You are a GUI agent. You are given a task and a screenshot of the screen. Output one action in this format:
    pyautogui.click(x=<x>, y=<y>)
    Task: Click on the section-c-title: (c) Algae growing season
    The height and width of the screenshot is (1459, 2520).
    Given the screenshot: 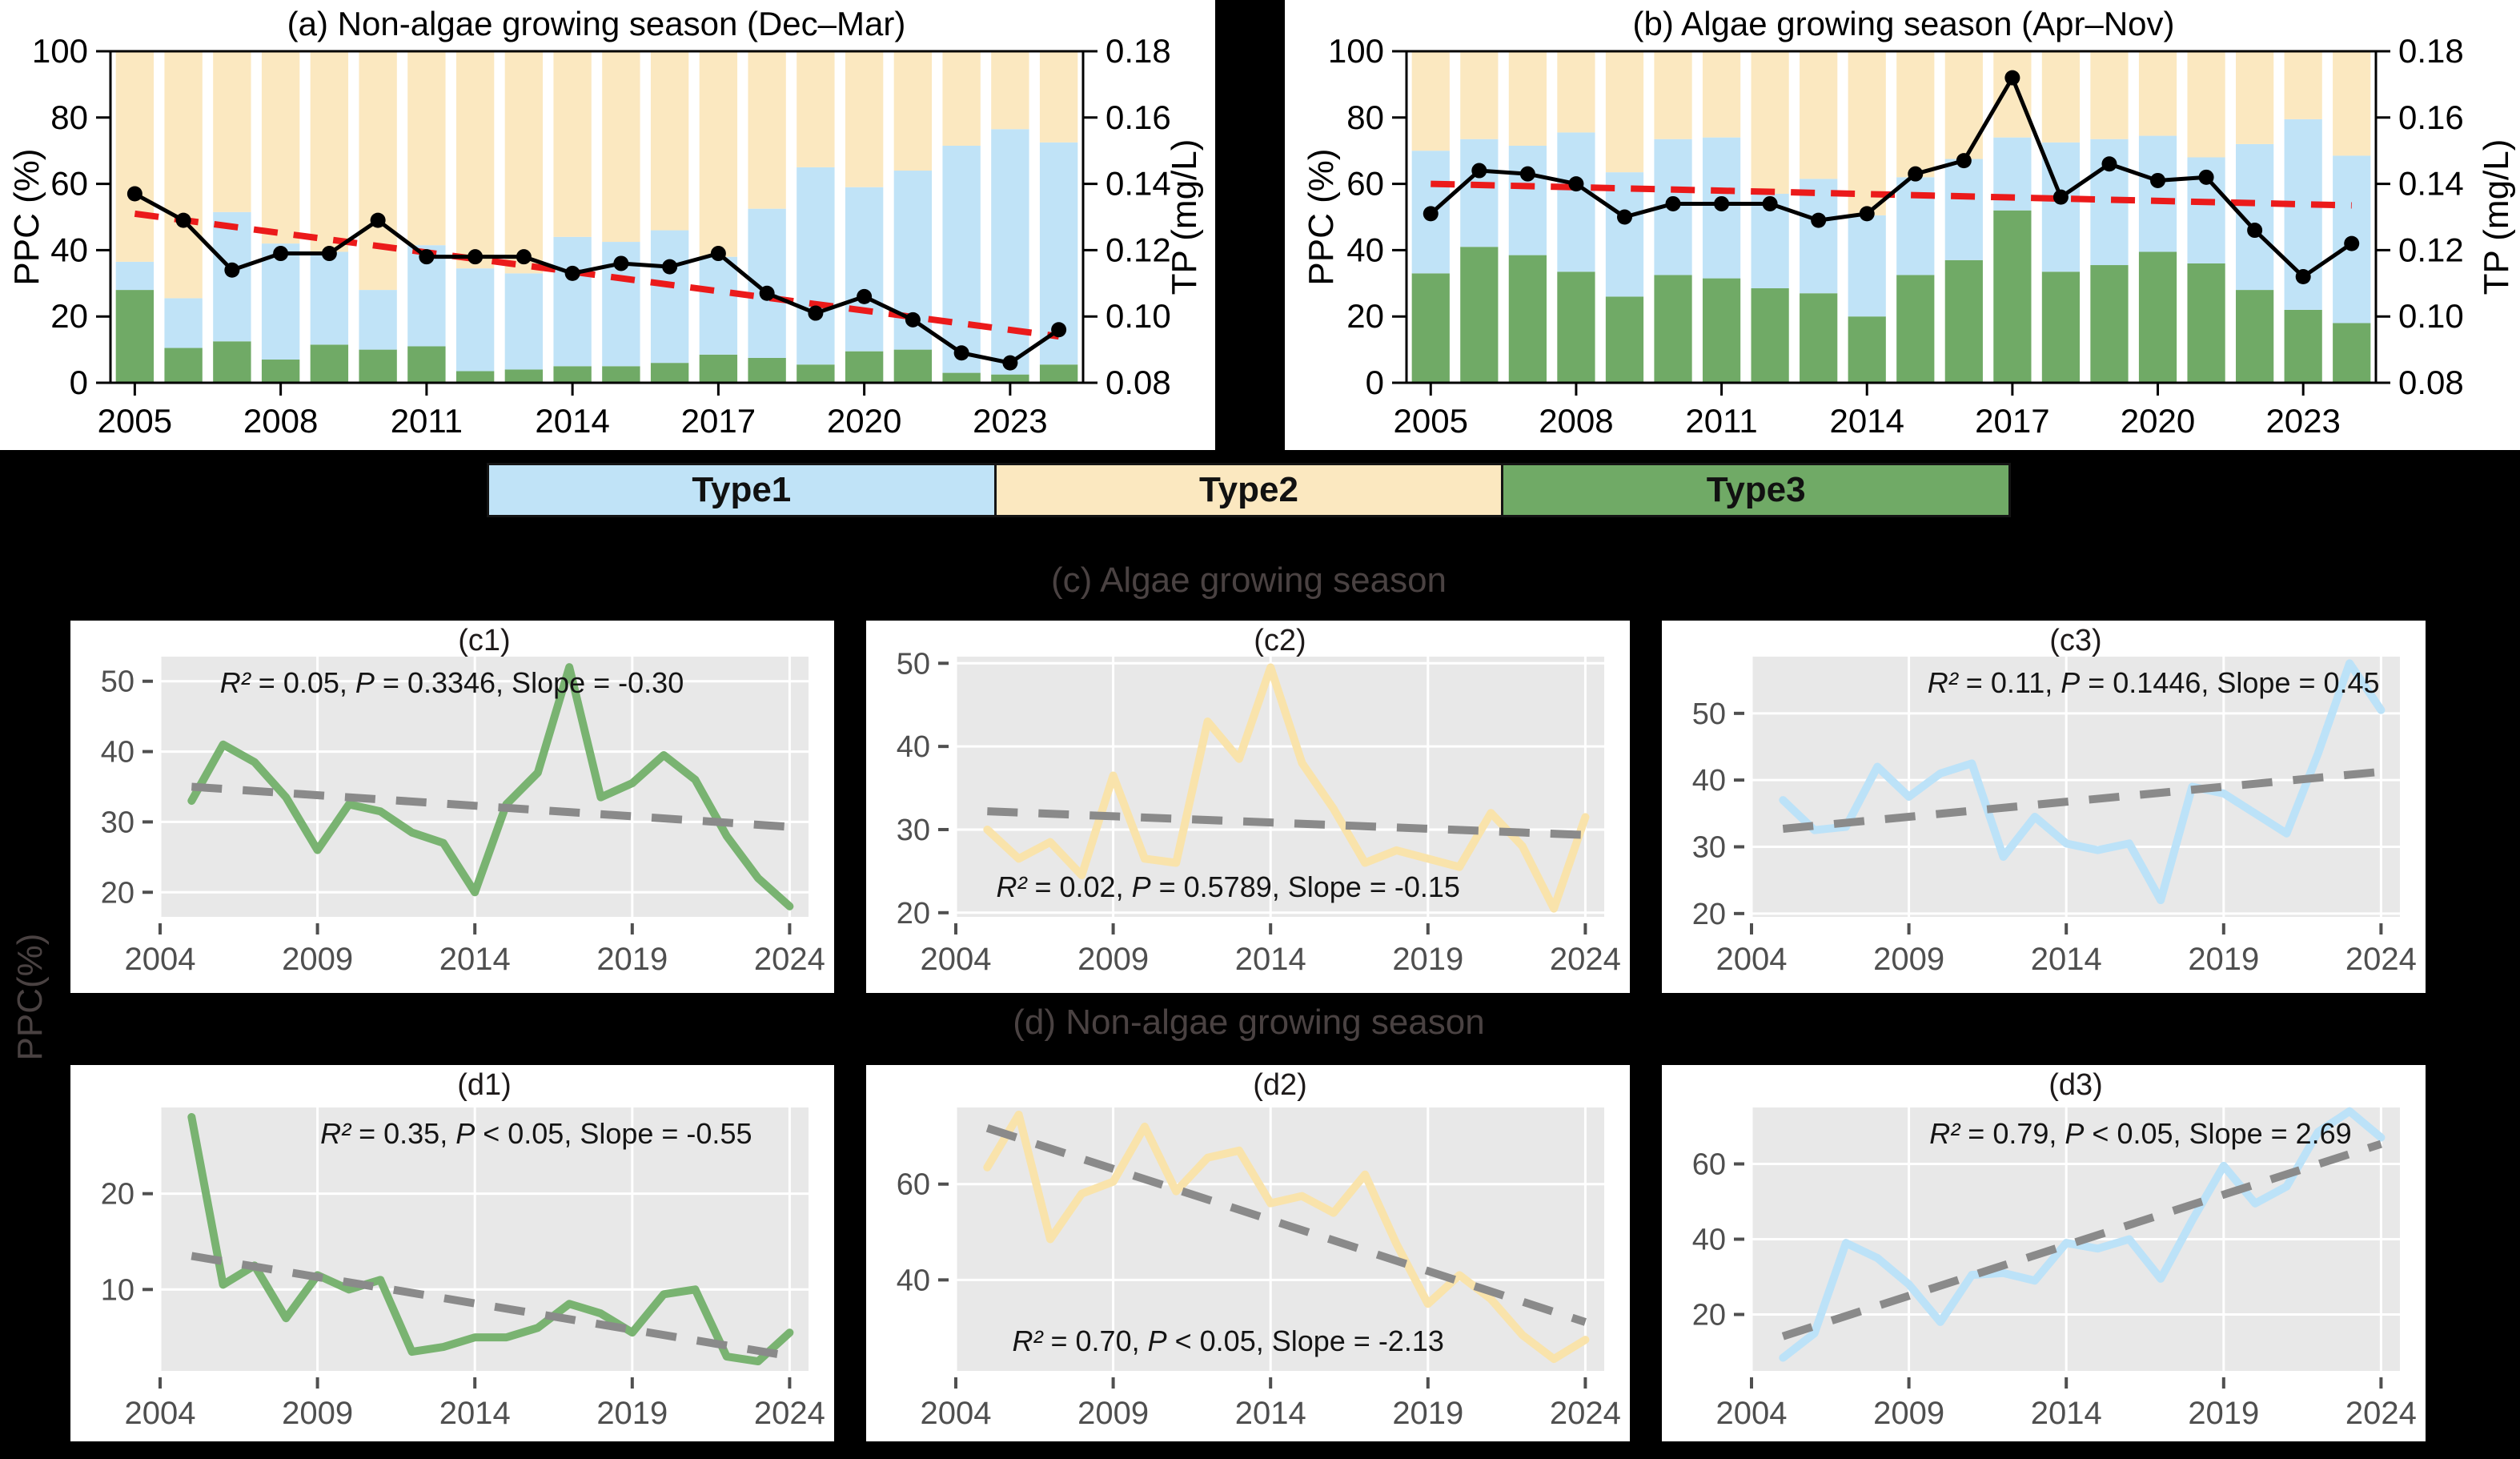 What is the action you would take?
    pyautogui.click(x=1249, y=580)
    